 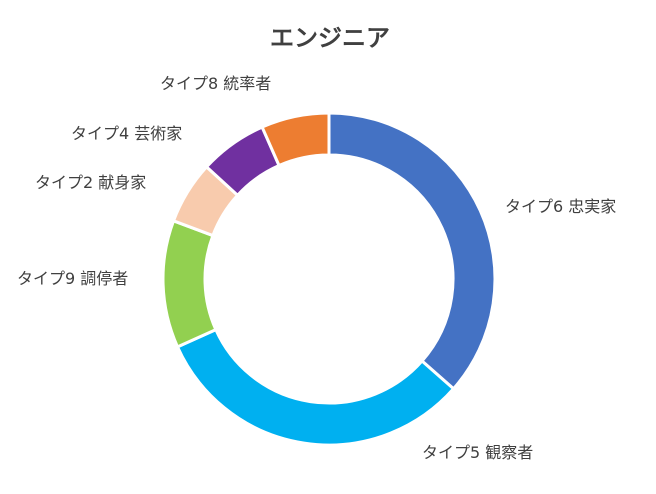 What do you see at coordinates (90, 182) in the screenshot?
I see `slice-label-4: タイプ2 献身家` at bounding box center [90, 182].